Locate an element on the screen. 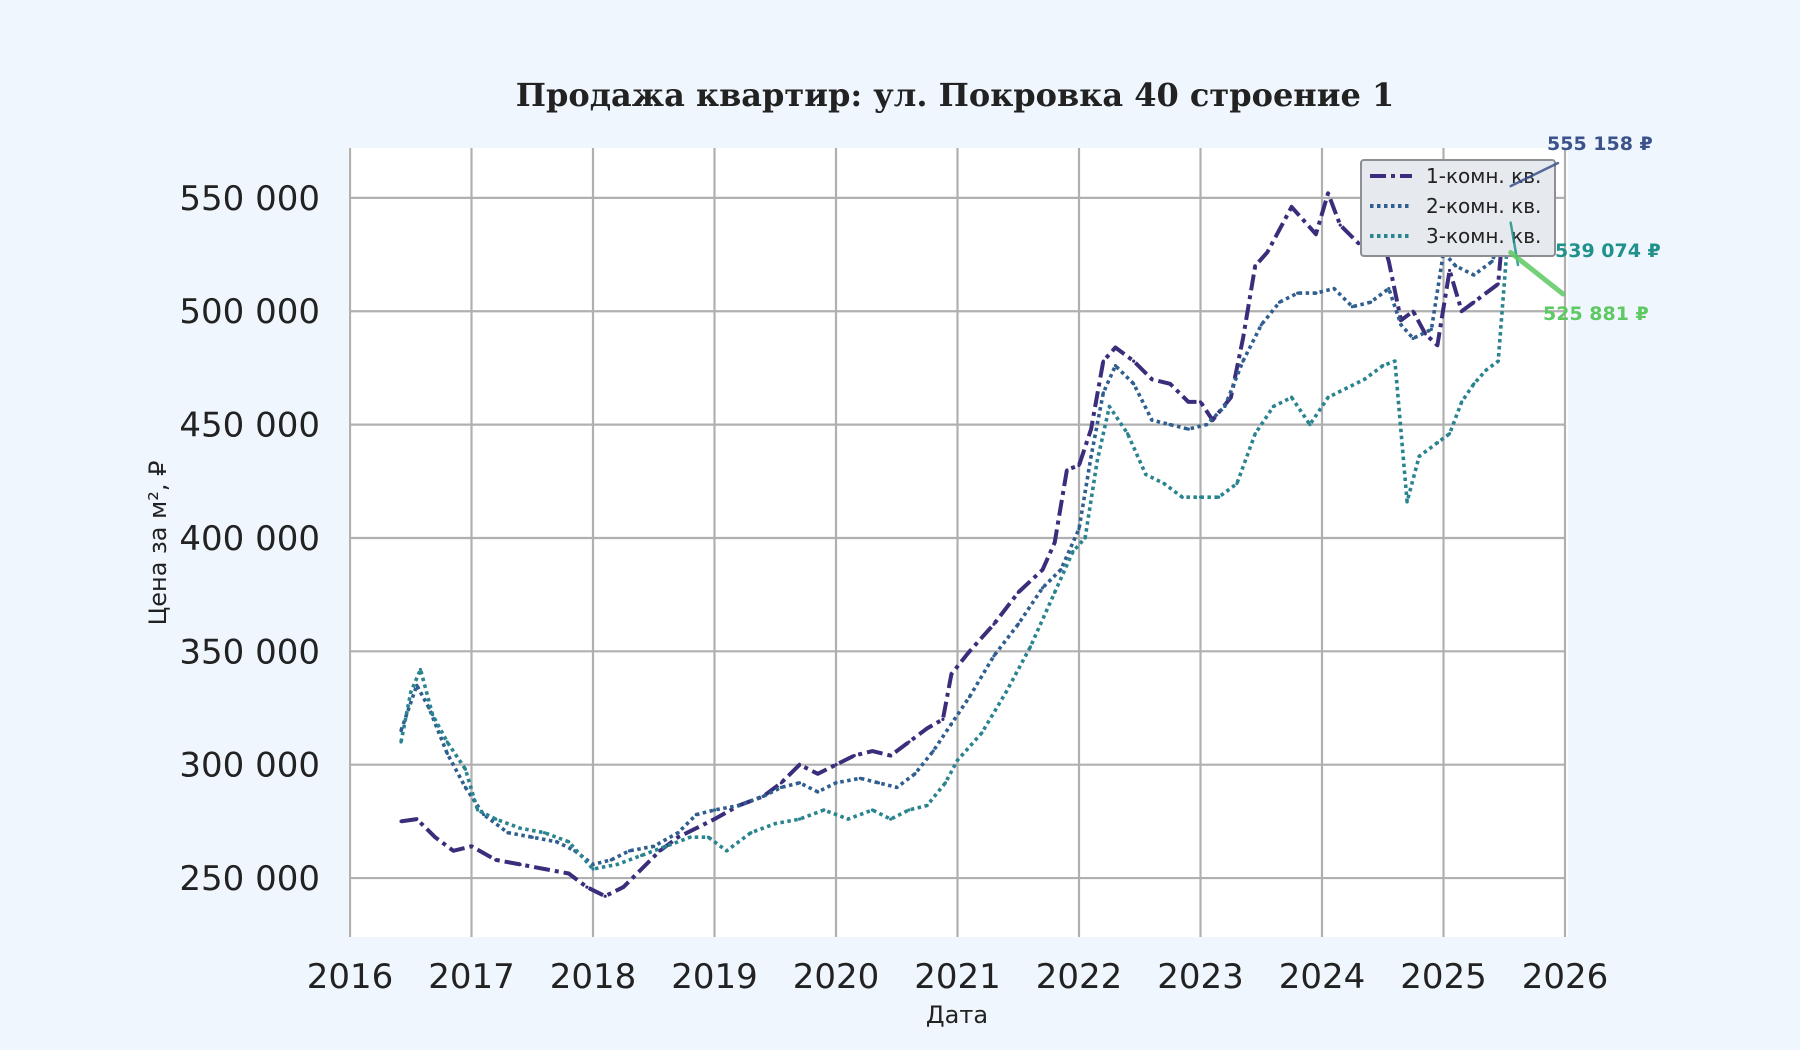 This screenshot has height=1050, width=1800. y-tick-label: 350 000 is located at coordinates (249, 652).